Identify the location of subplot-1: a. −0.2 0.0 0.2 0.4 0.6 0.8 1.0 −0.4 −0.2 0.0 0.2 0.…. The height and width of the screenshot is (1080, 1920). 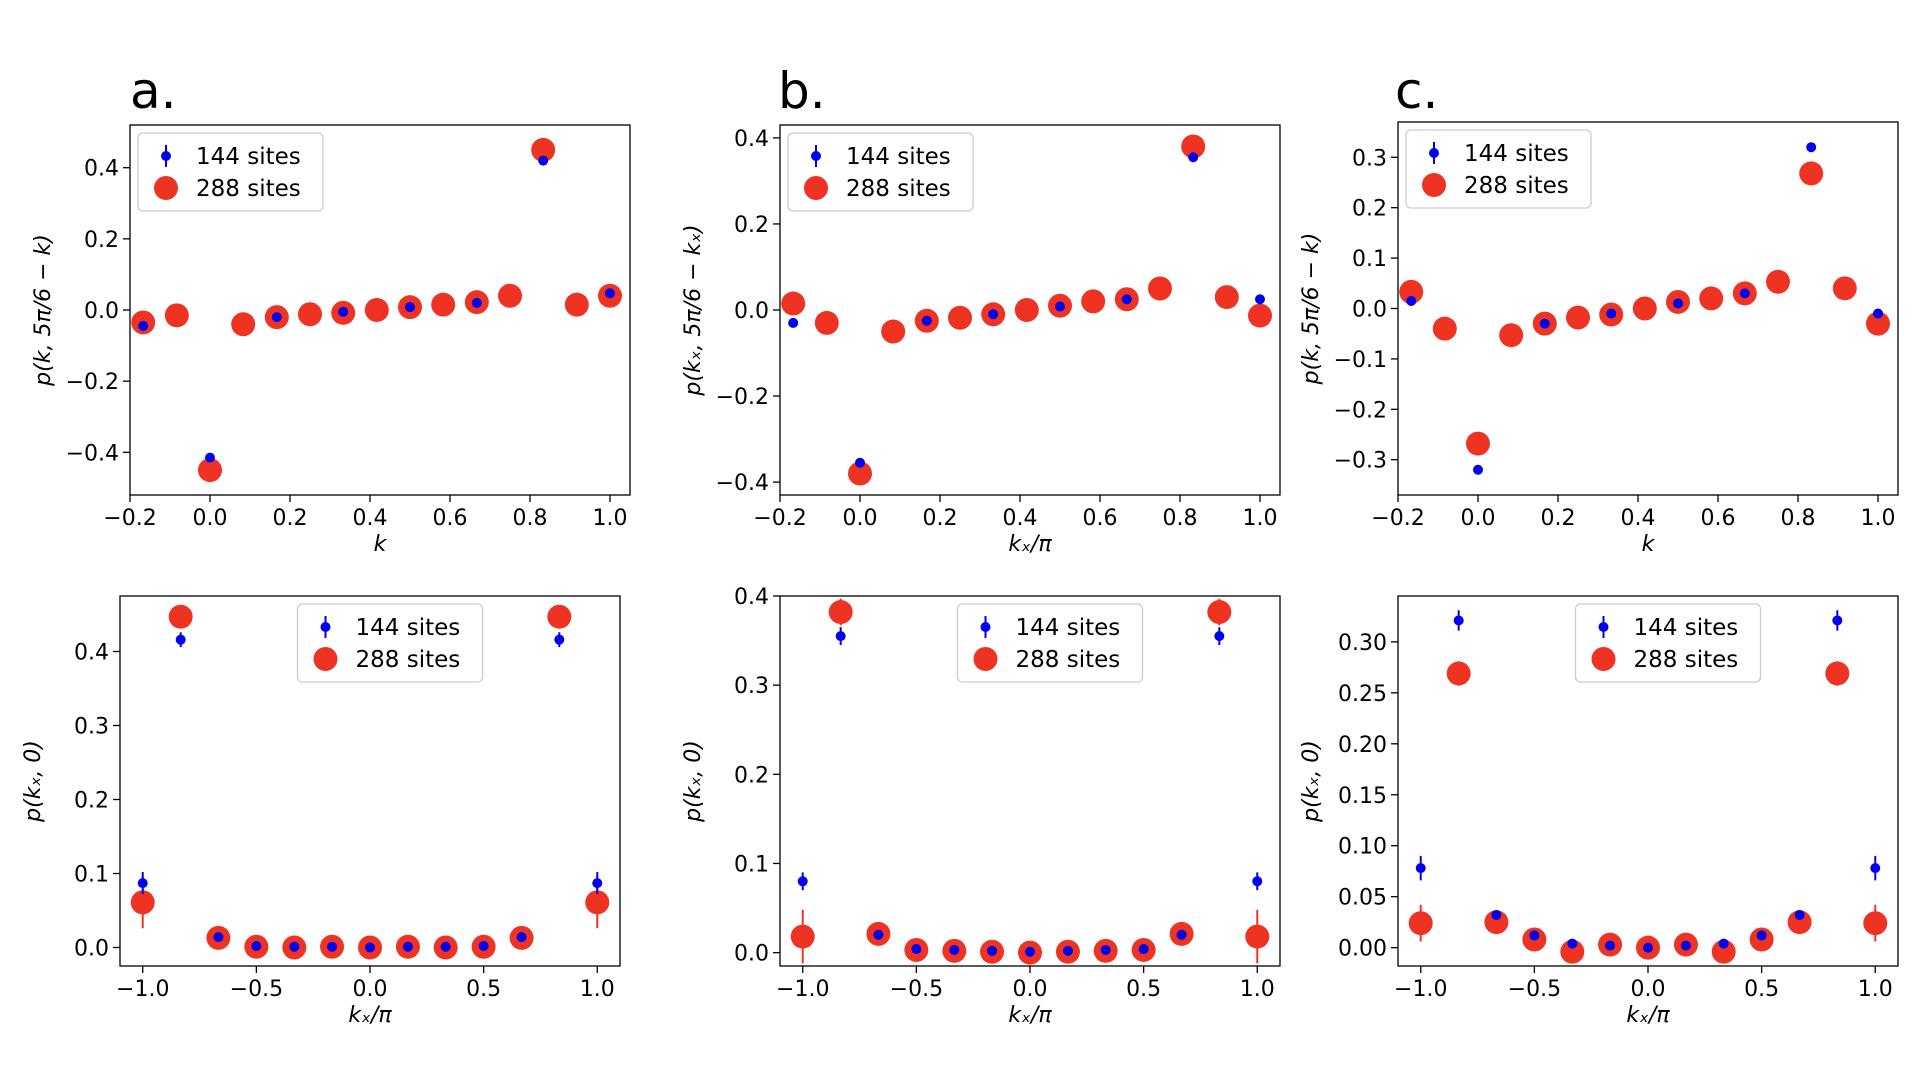
(331, 309).